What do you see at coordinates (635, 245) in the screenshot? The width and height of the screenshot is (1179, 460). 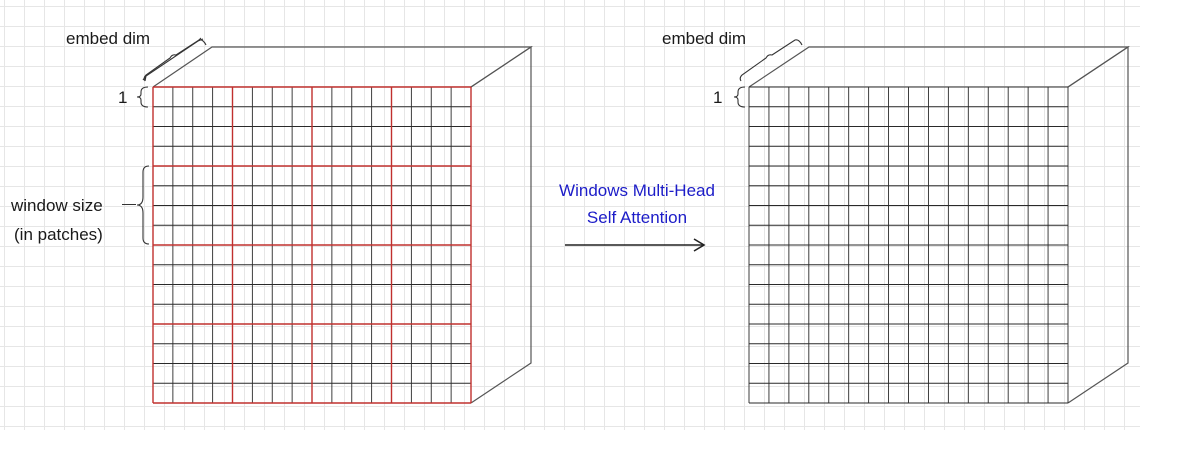 I see `transform-arrow` at bounding box center [635, 245].